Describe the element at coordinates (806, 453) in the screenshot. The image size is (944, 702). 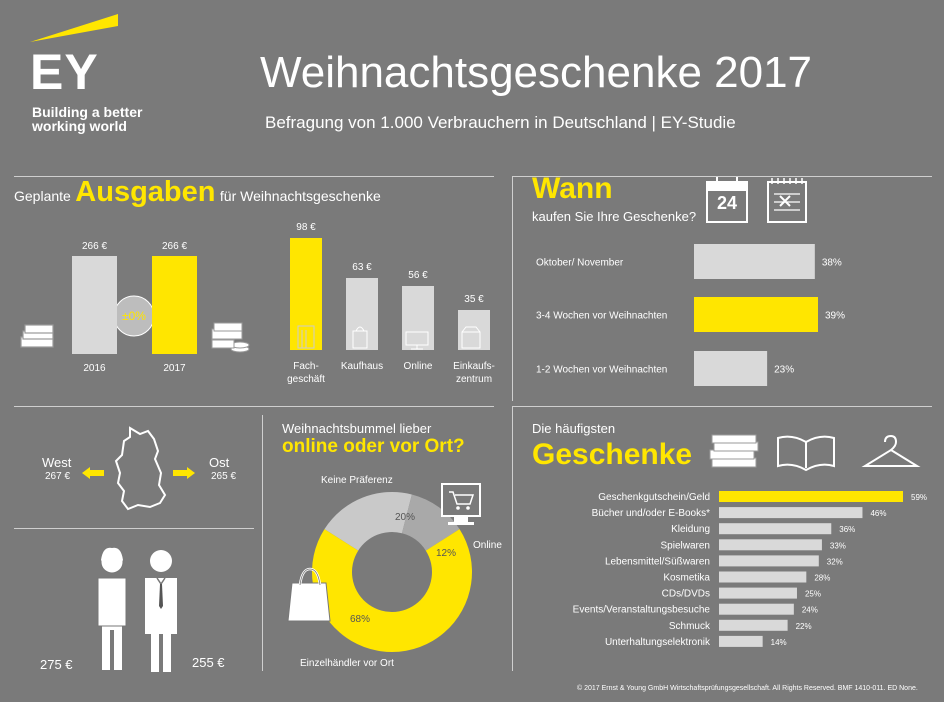
I see `book-icon` at that location.